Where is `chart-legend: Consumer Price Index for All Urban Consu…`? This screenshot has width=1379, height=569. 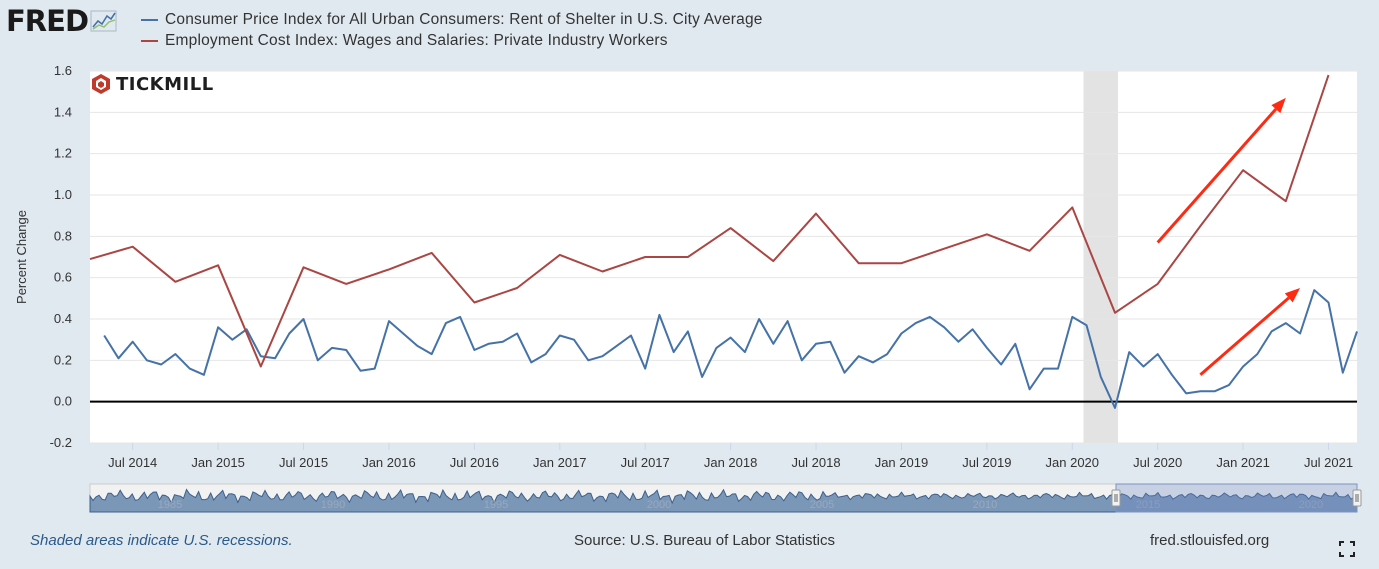 chart-legend: Consumer Price Index for All Urban Consu… is located at coordinates (452, 30).